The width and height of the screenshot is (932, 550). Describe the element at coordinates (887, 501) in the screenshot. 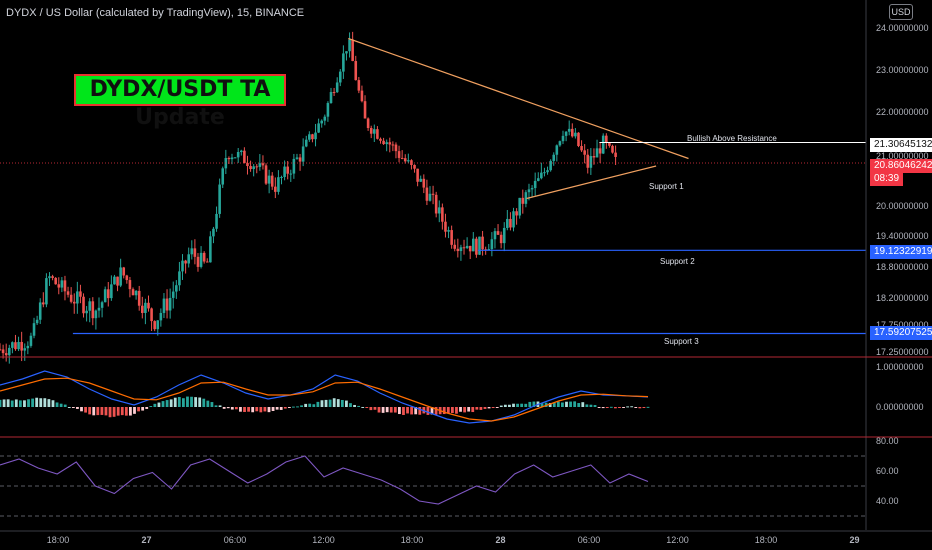

I see `rsi-axis-tick: 40.00` at that location.